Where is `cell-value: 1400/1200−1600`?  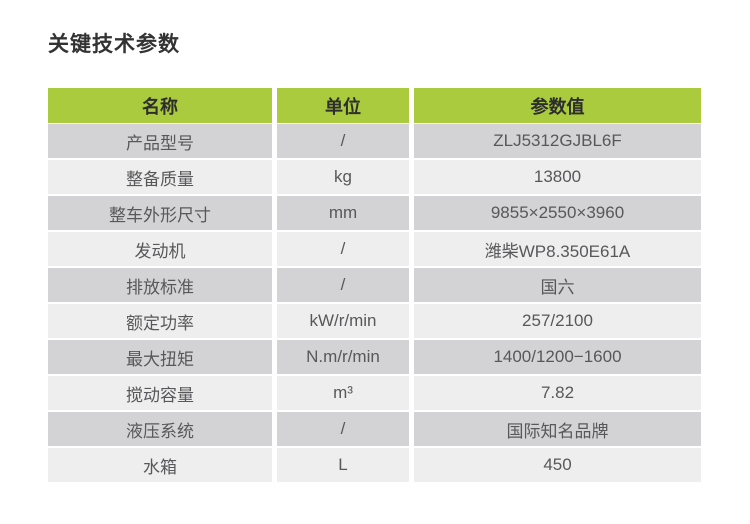
cell-value: 1400/1200−1600 is located at coordinates (557, 357).